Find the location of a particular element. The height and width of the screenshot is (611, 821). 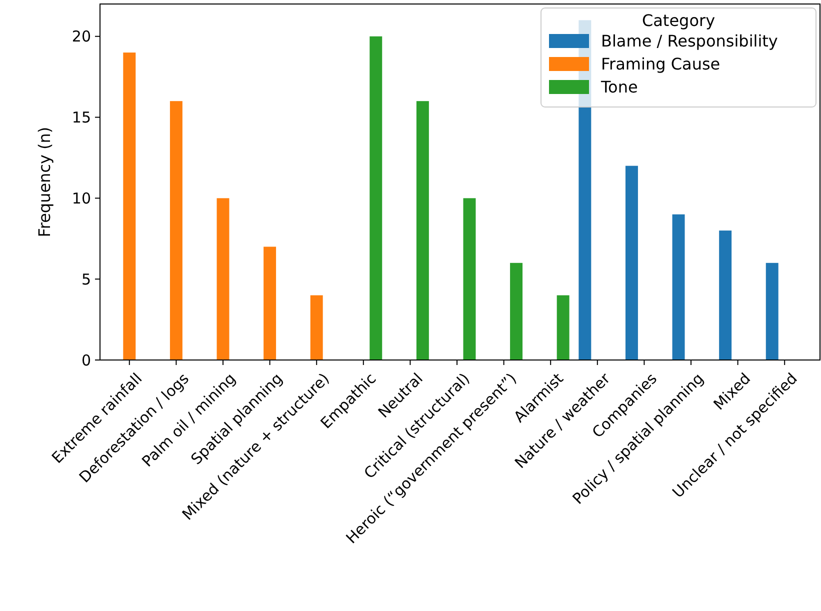

legend-label: Blame / Responsibility is located at coordinates (689, 41).